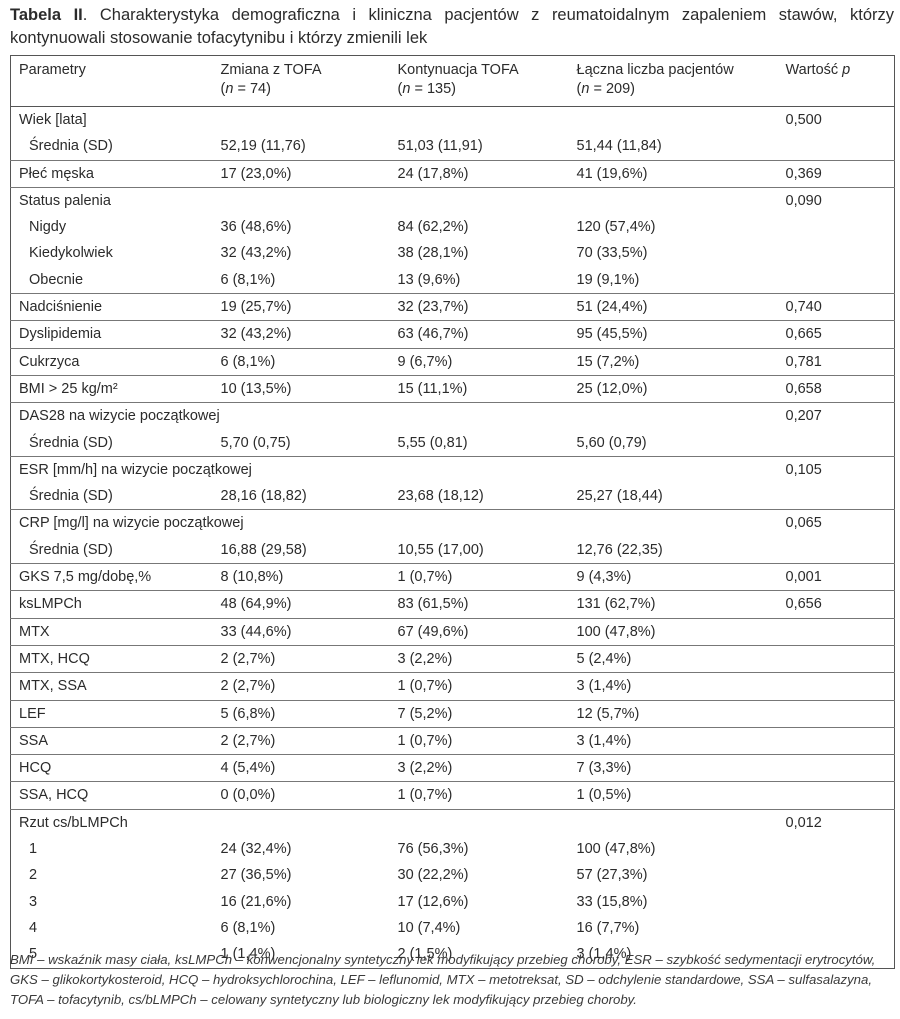 The height and width of the screenshot is (1019, 900). Describe the element at coordinates (611, 442) in the screenshot. I see `table-cell: 5,60 (0,79)` at that location.